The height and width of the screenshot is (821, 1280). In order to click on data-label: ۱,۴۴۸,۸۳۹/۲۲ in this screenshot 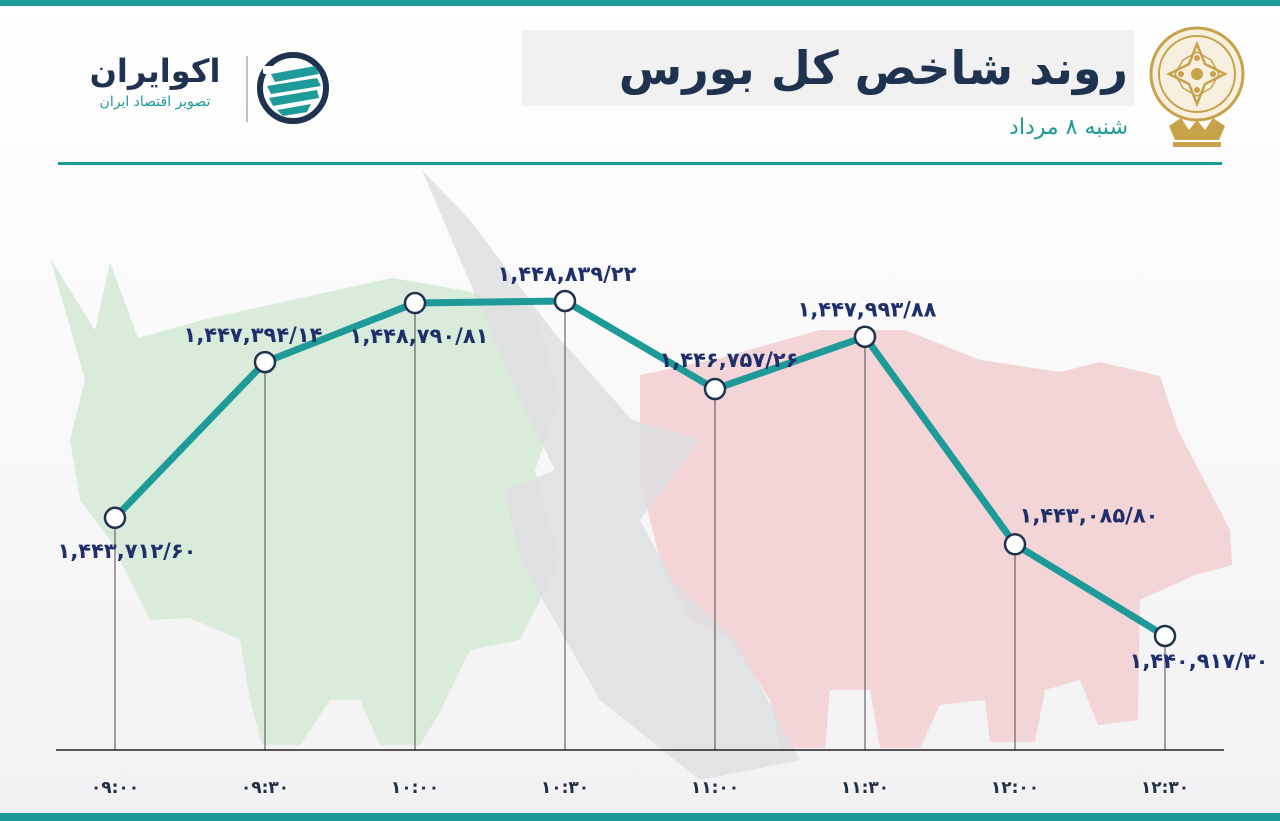, I will do `click(567, 274)`.